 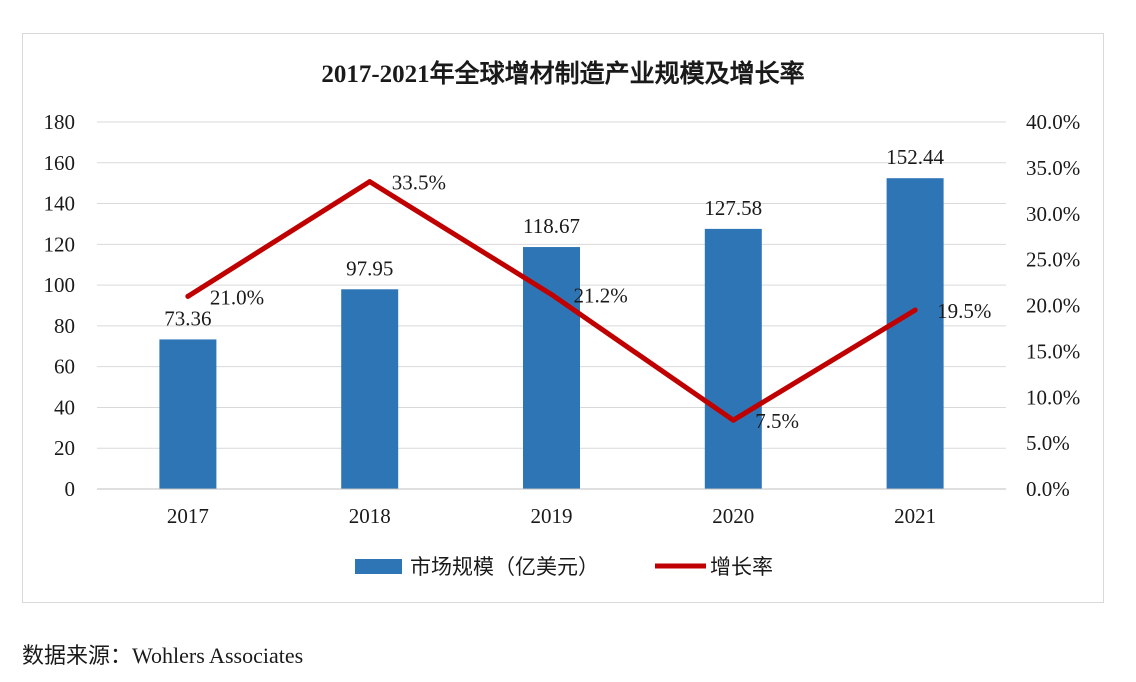 I want to click on y-right-tick-label: 35.0%, so click(x=1053, y=168).